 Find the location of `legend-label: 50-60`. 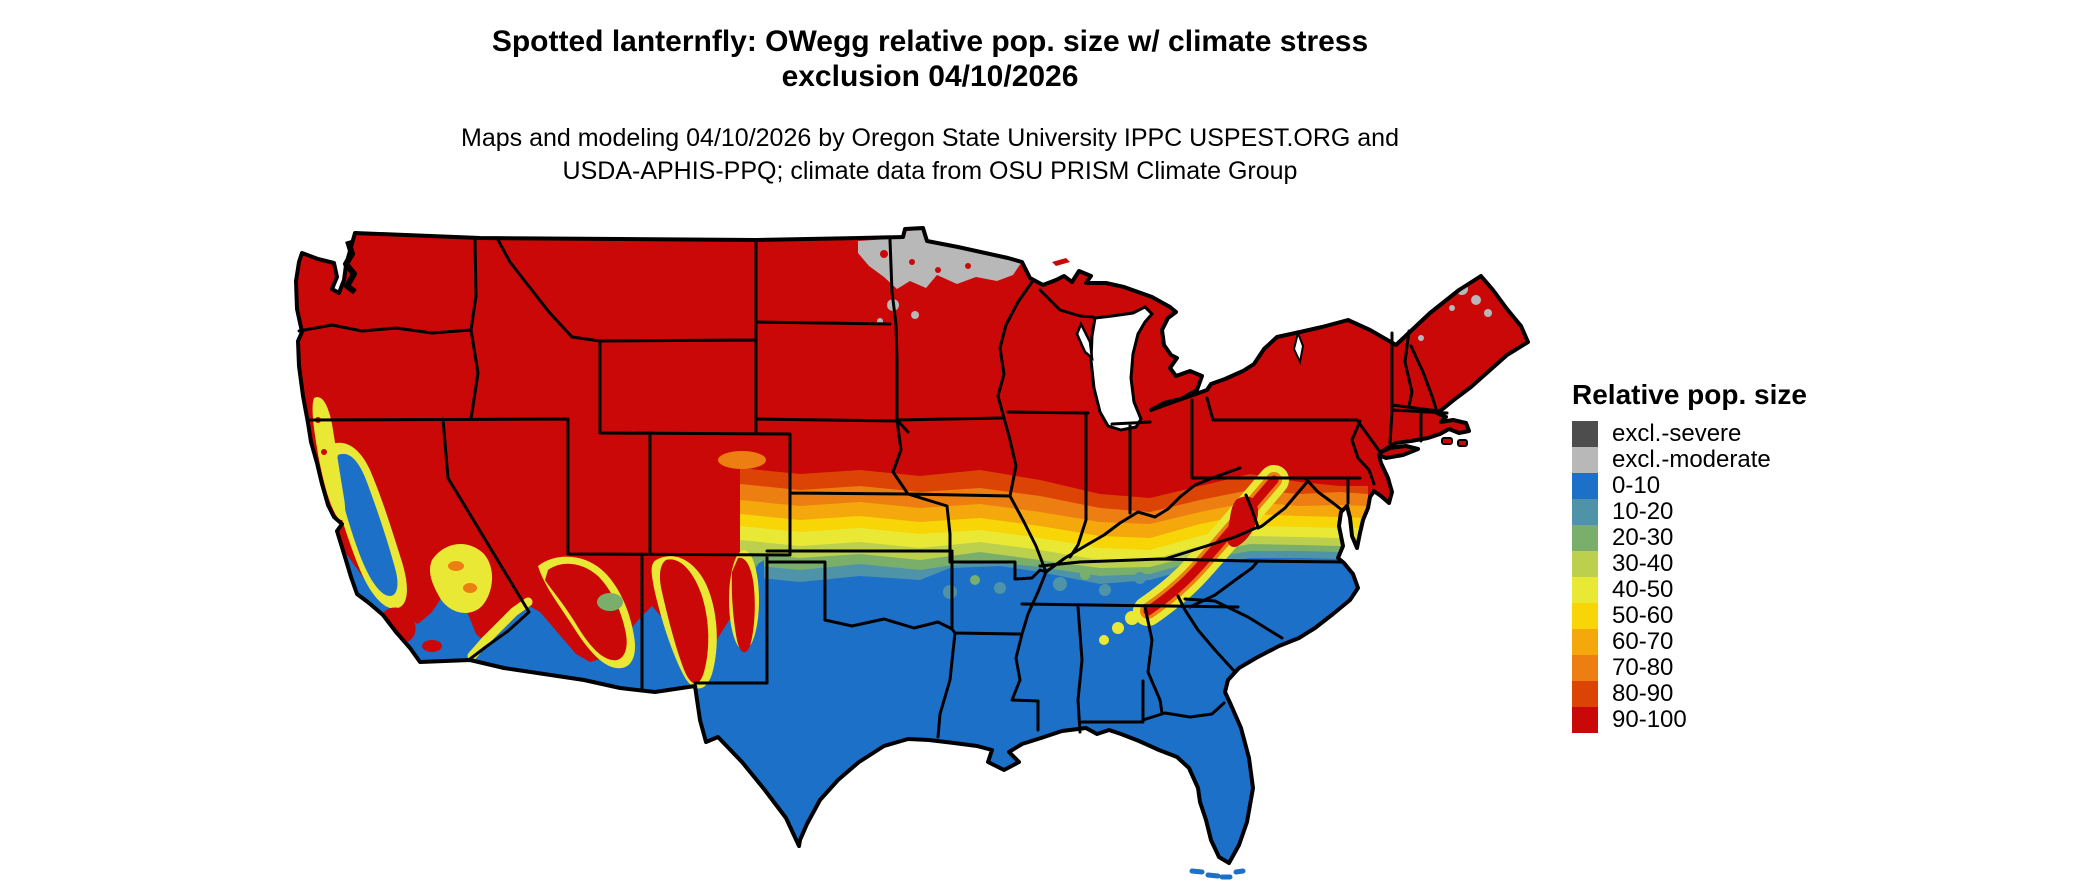

legend-label: 50-60 is located at coordinates (1643, 615).